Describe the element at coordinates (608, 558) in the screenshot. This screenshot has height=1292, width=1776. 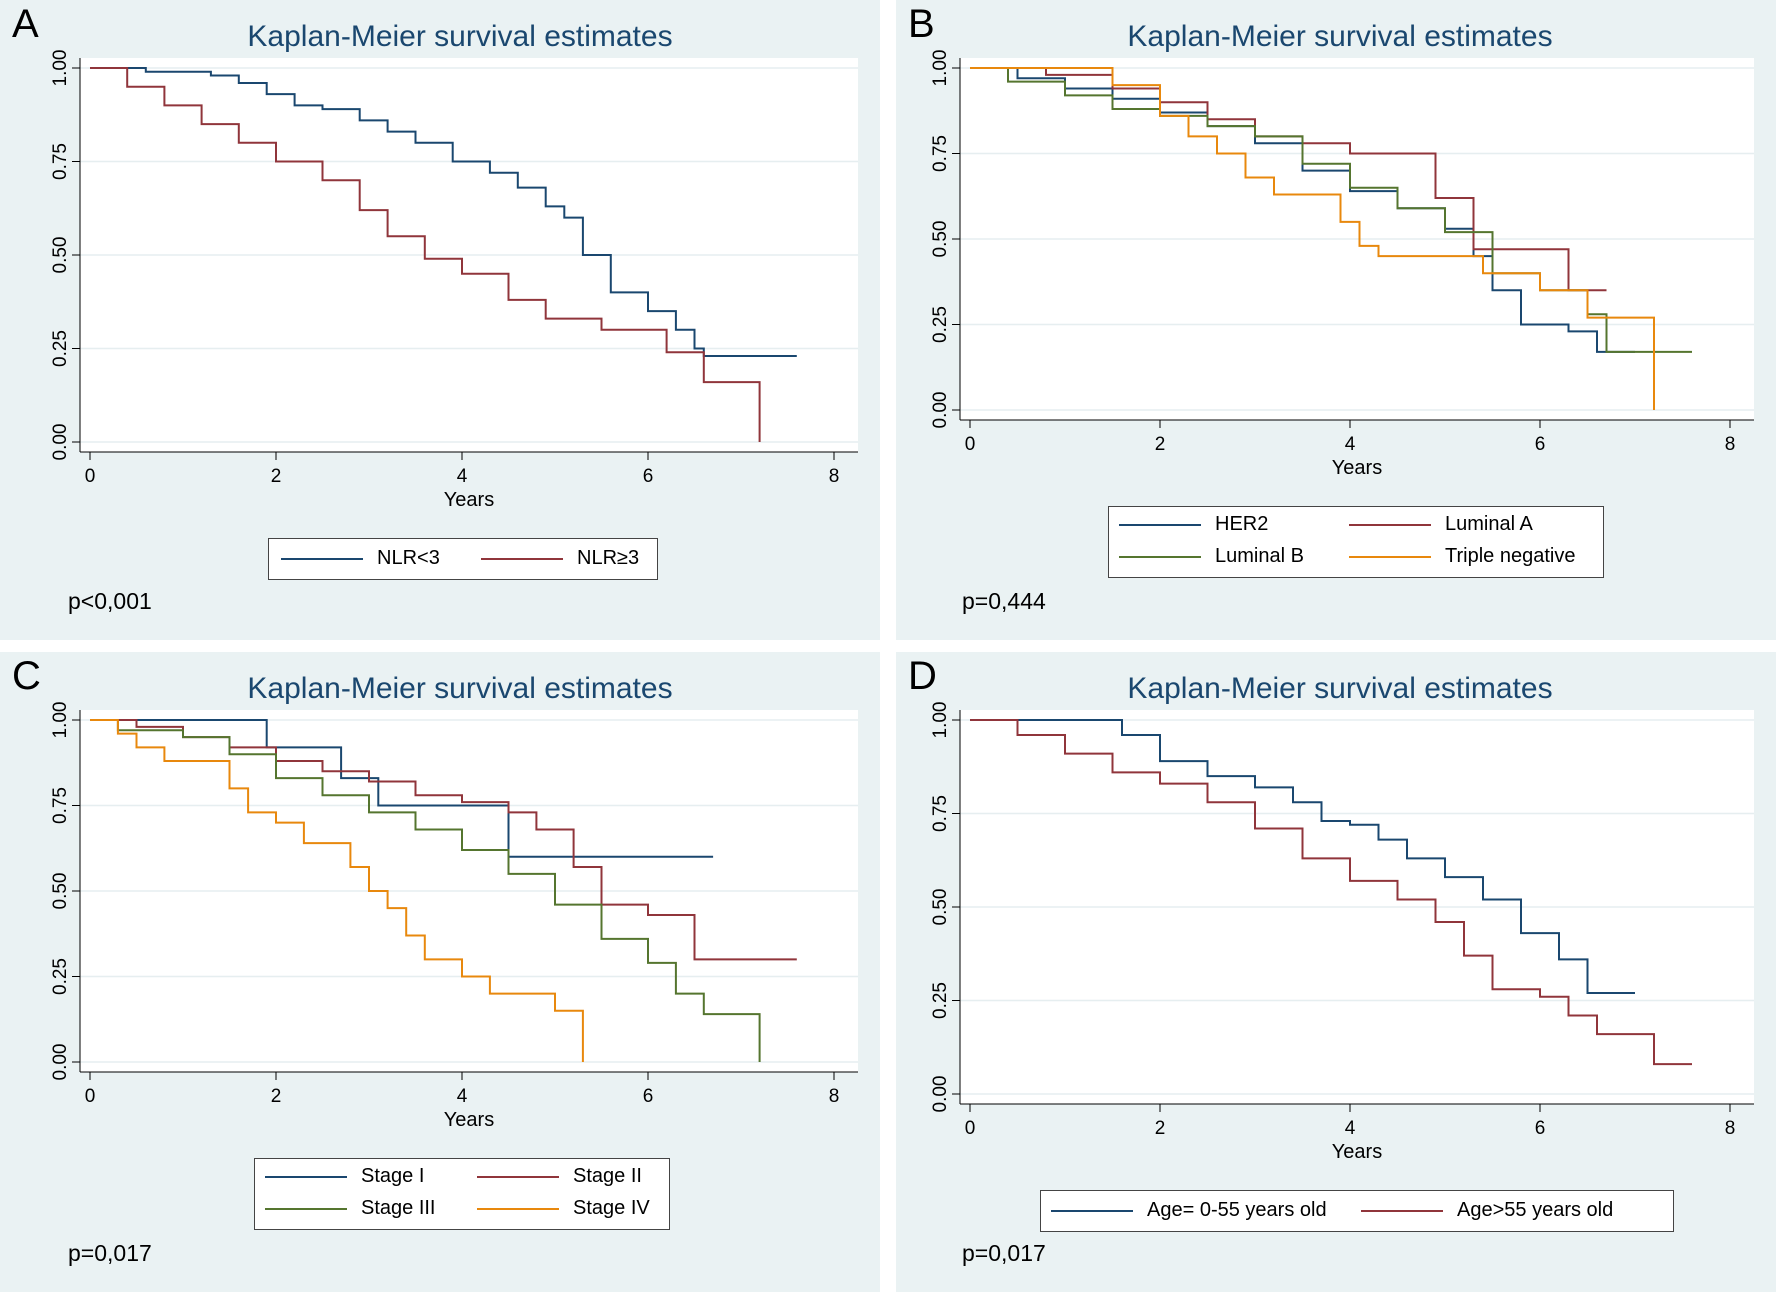
I see `legend-label-nlr-high: NLR≥3` at that location.